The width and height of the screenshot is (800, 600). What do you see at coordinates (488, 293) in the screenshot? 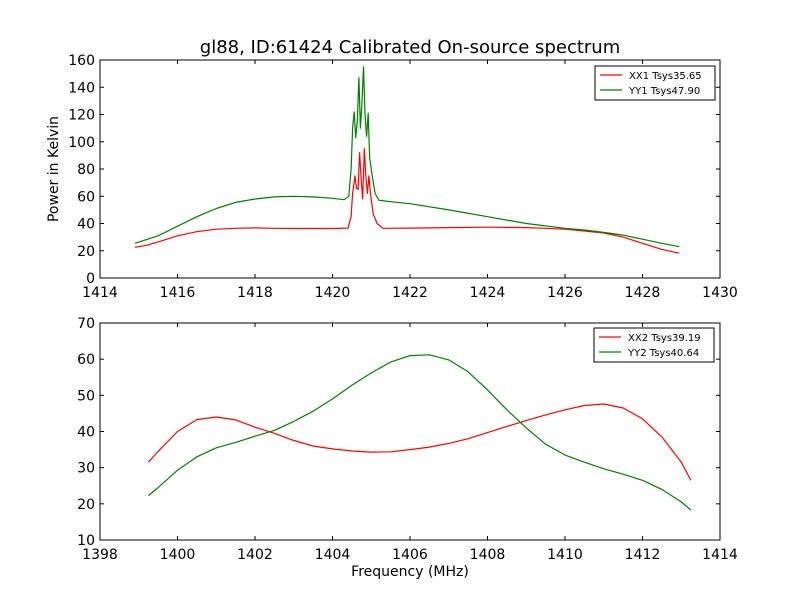
I see `x-tick-label: 1424` at bounding box center [488, 293].